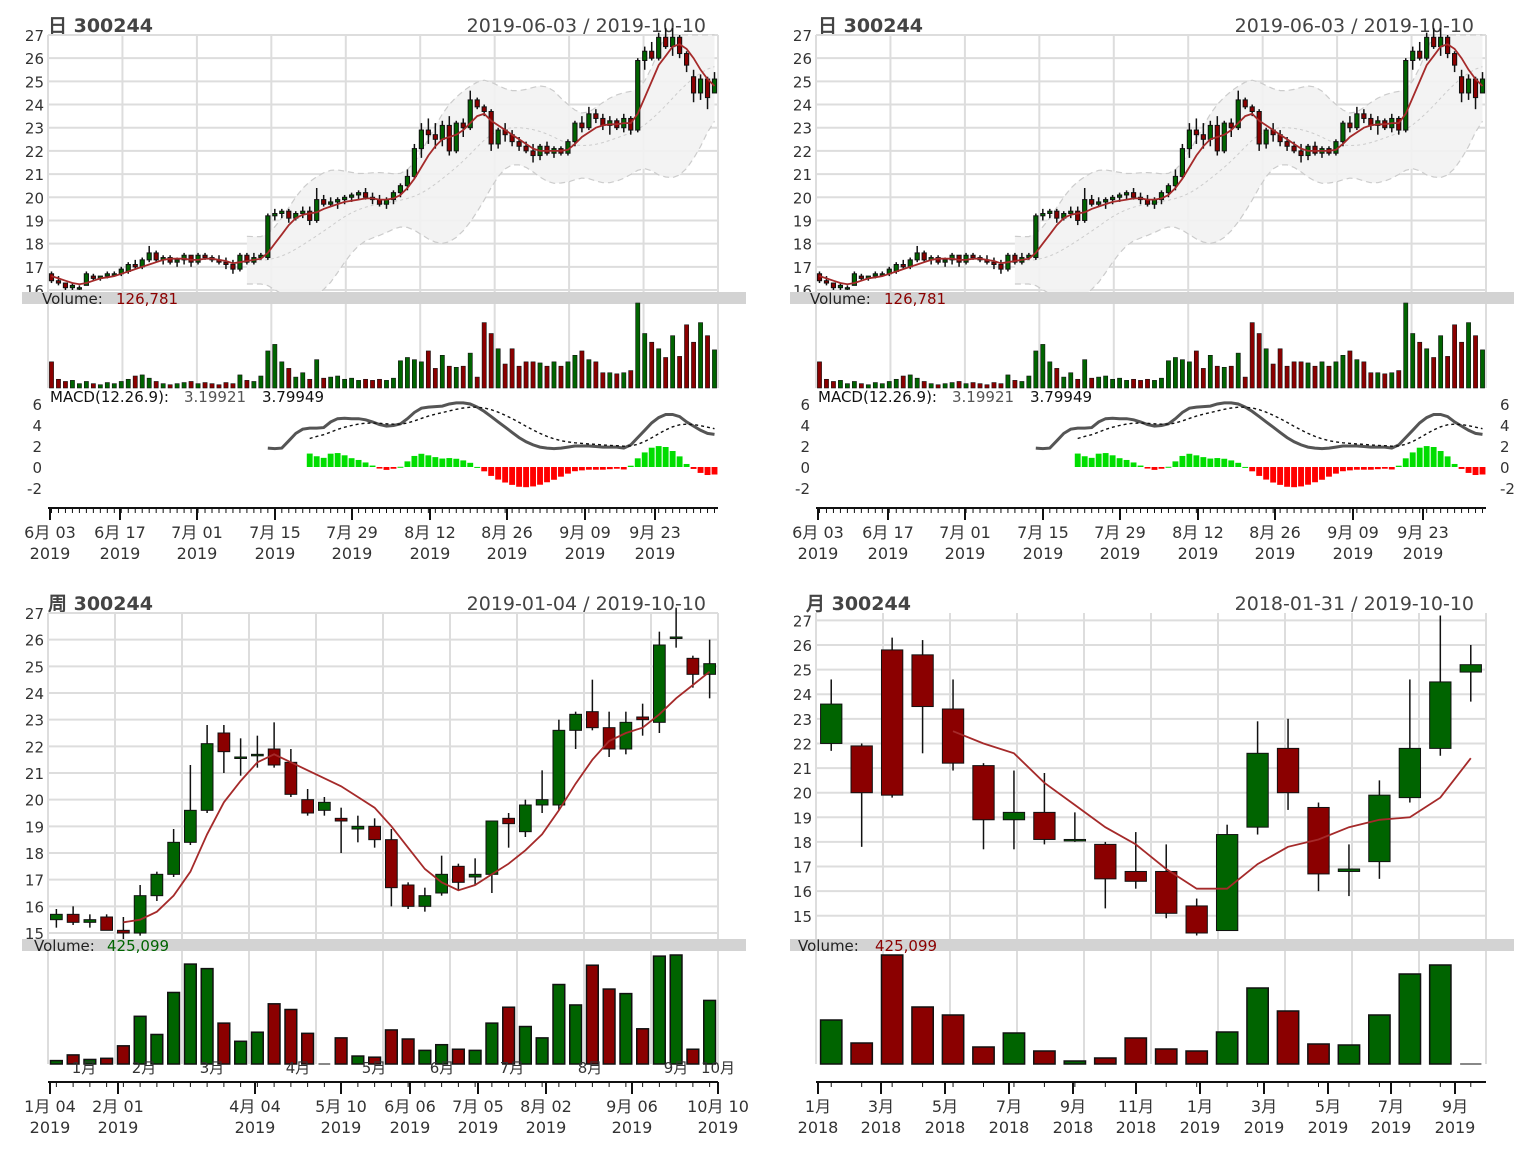  I want to click on y-tick-label: 18, so click(34, 854).